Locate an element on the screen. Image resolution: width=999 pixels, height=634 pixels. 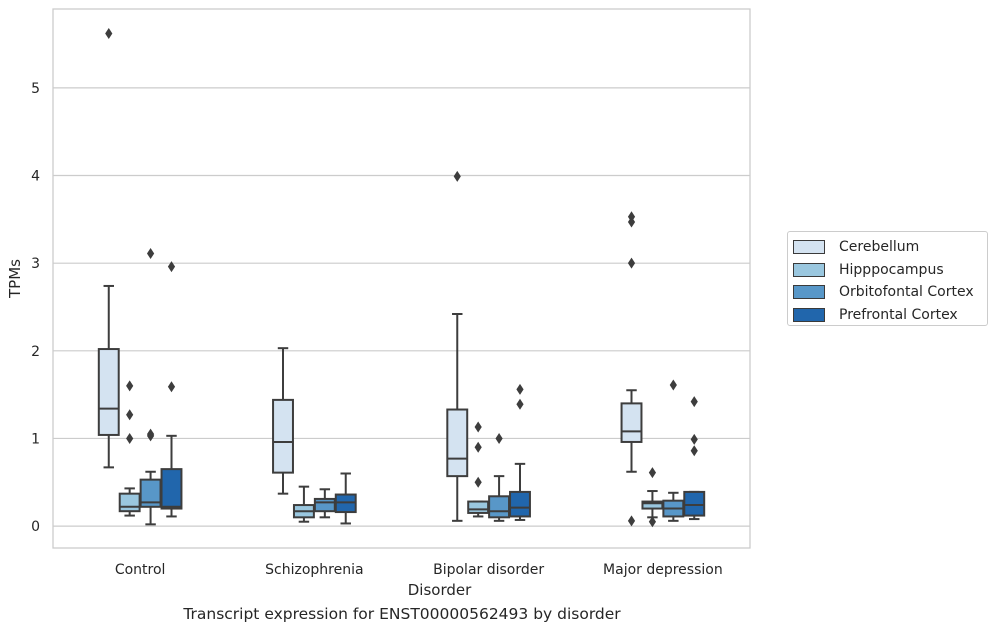
legend-item: Prefrontal Cortex is located at coordinates (889, 315).